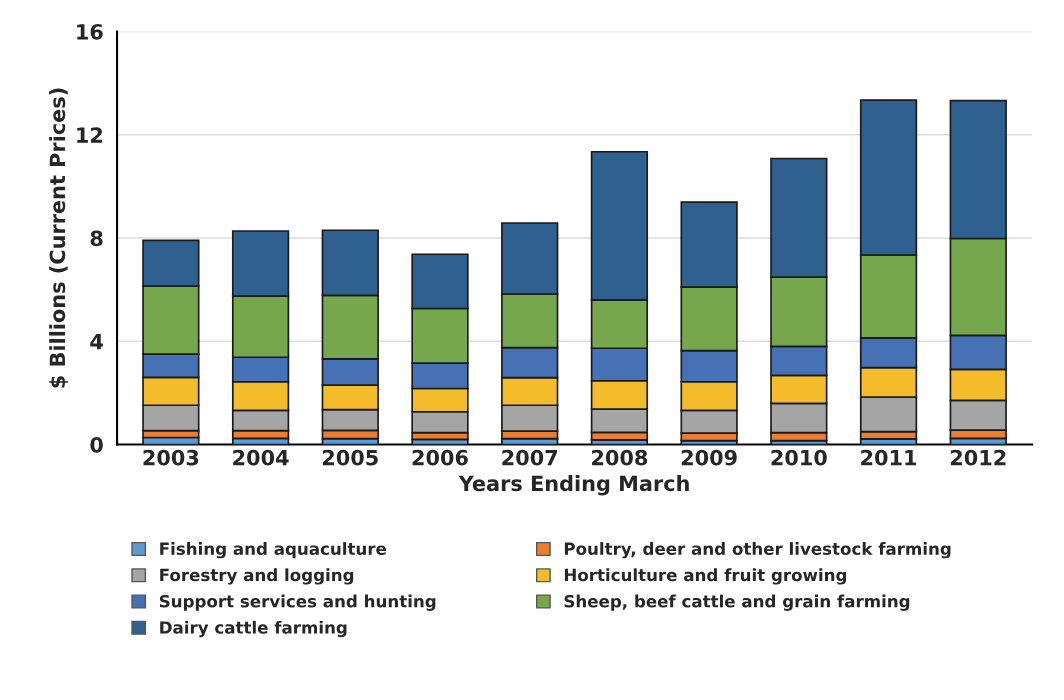 Image resolution: width=1064 pixels, height=700 pixels. Describe the element at coordinates (257, 576) in the screenshot. I see `legend-label: Forestry and logging` at that location.